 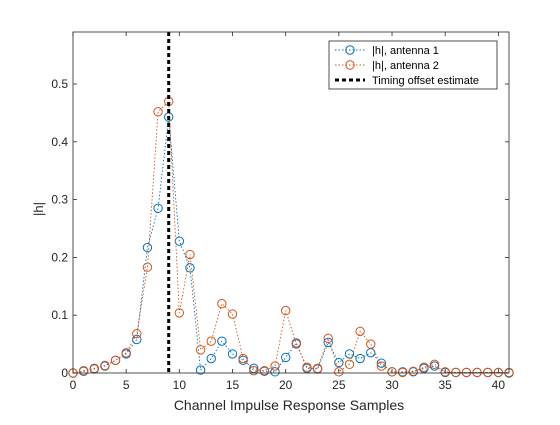 What do you see at coordinates (59, 257) in the screenshot?
I see `y-tick-label: 0.2` at bounding box center [59, 257].